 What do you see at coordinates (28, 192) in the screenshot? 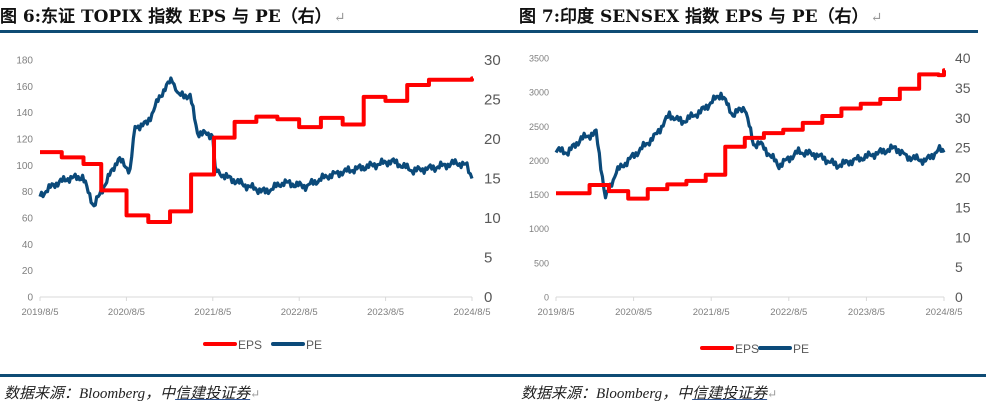
I see `y-left-tick-label: 80` at bounding box center [28, 192].